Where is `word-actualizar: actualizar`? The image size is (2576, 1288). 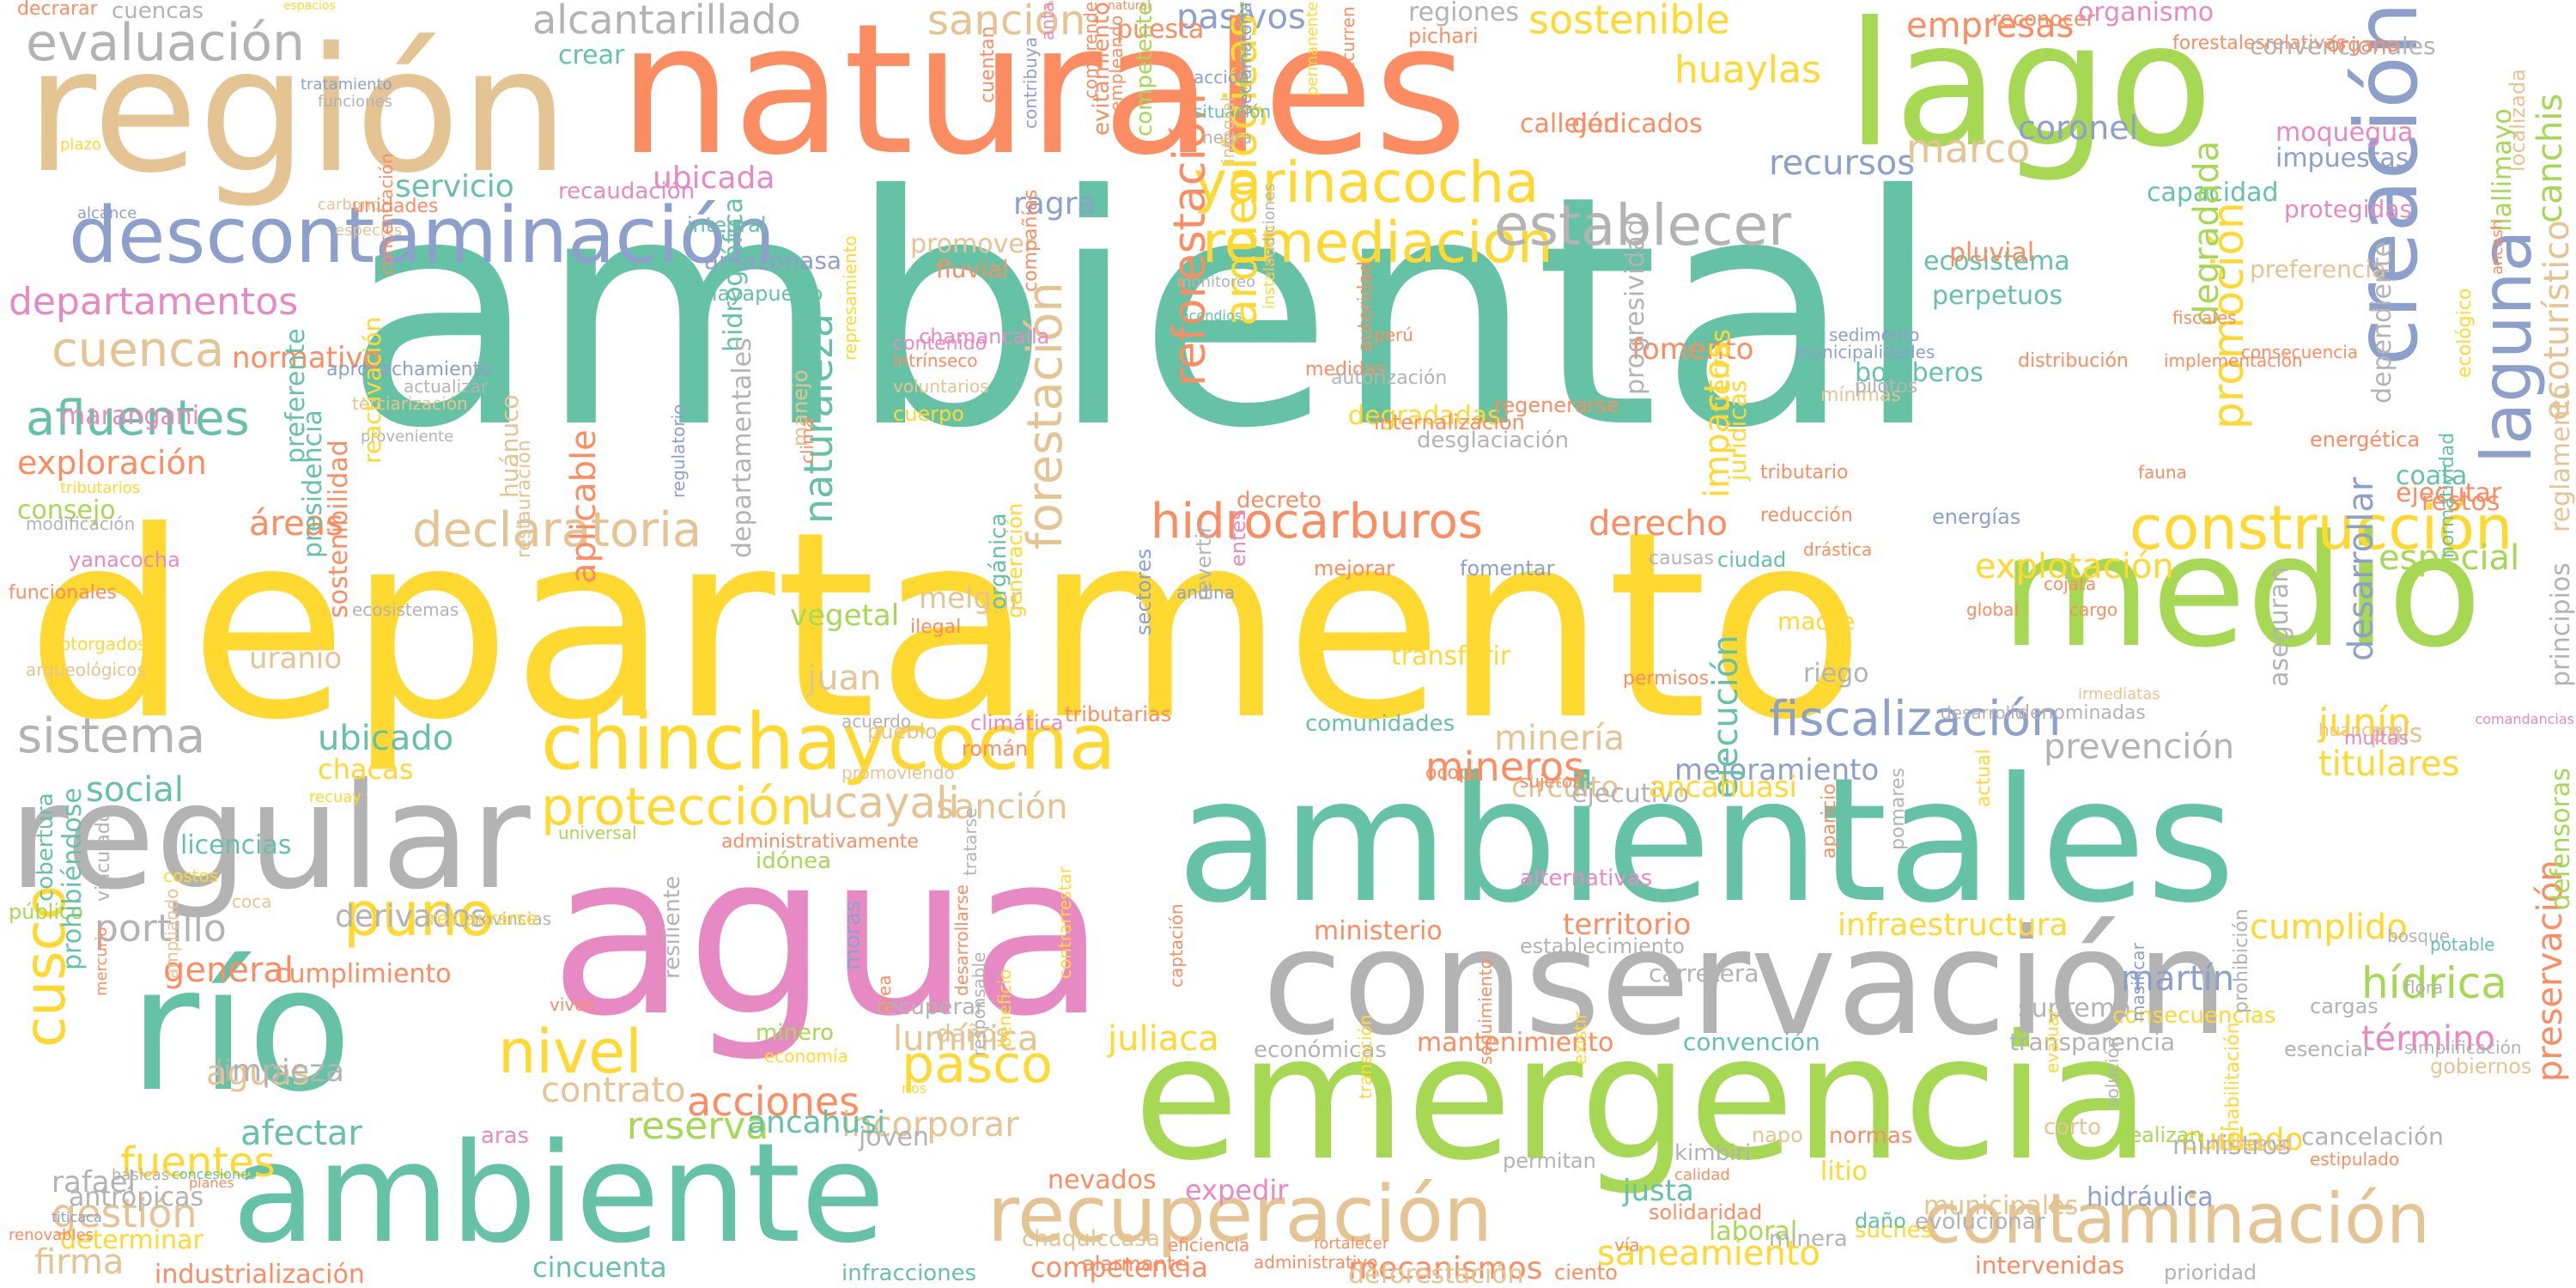 word-actualizar: actualizar is located at coordinates (446, 387).